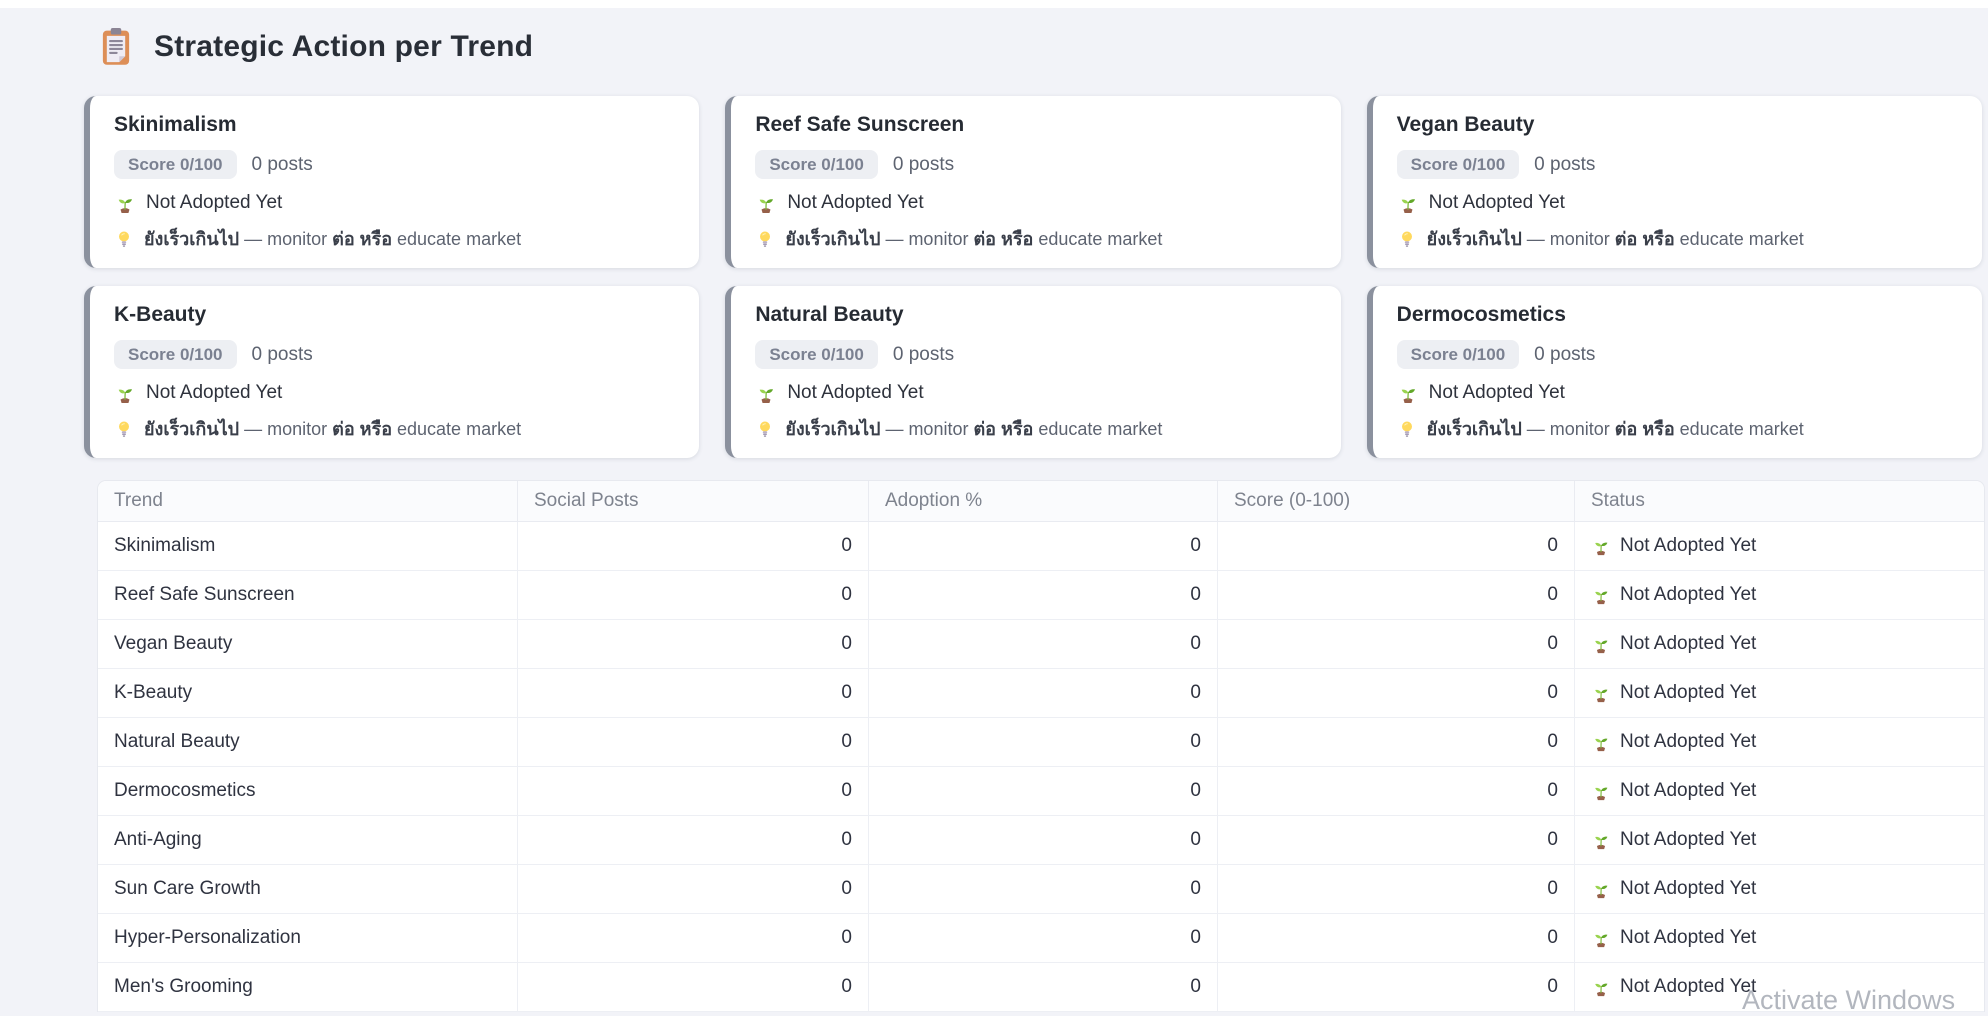  Describe the element at coordinates (116, 47) in the screenshot. I see `clipboard-icon` at that location.